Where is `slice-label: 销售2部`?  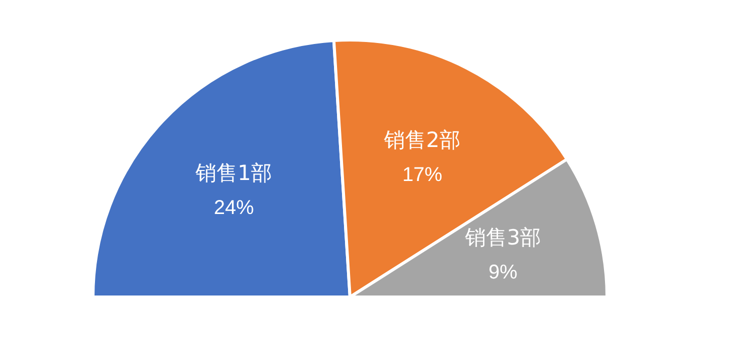 slice-label: 销售2部 is located at coordinates (422, 140).